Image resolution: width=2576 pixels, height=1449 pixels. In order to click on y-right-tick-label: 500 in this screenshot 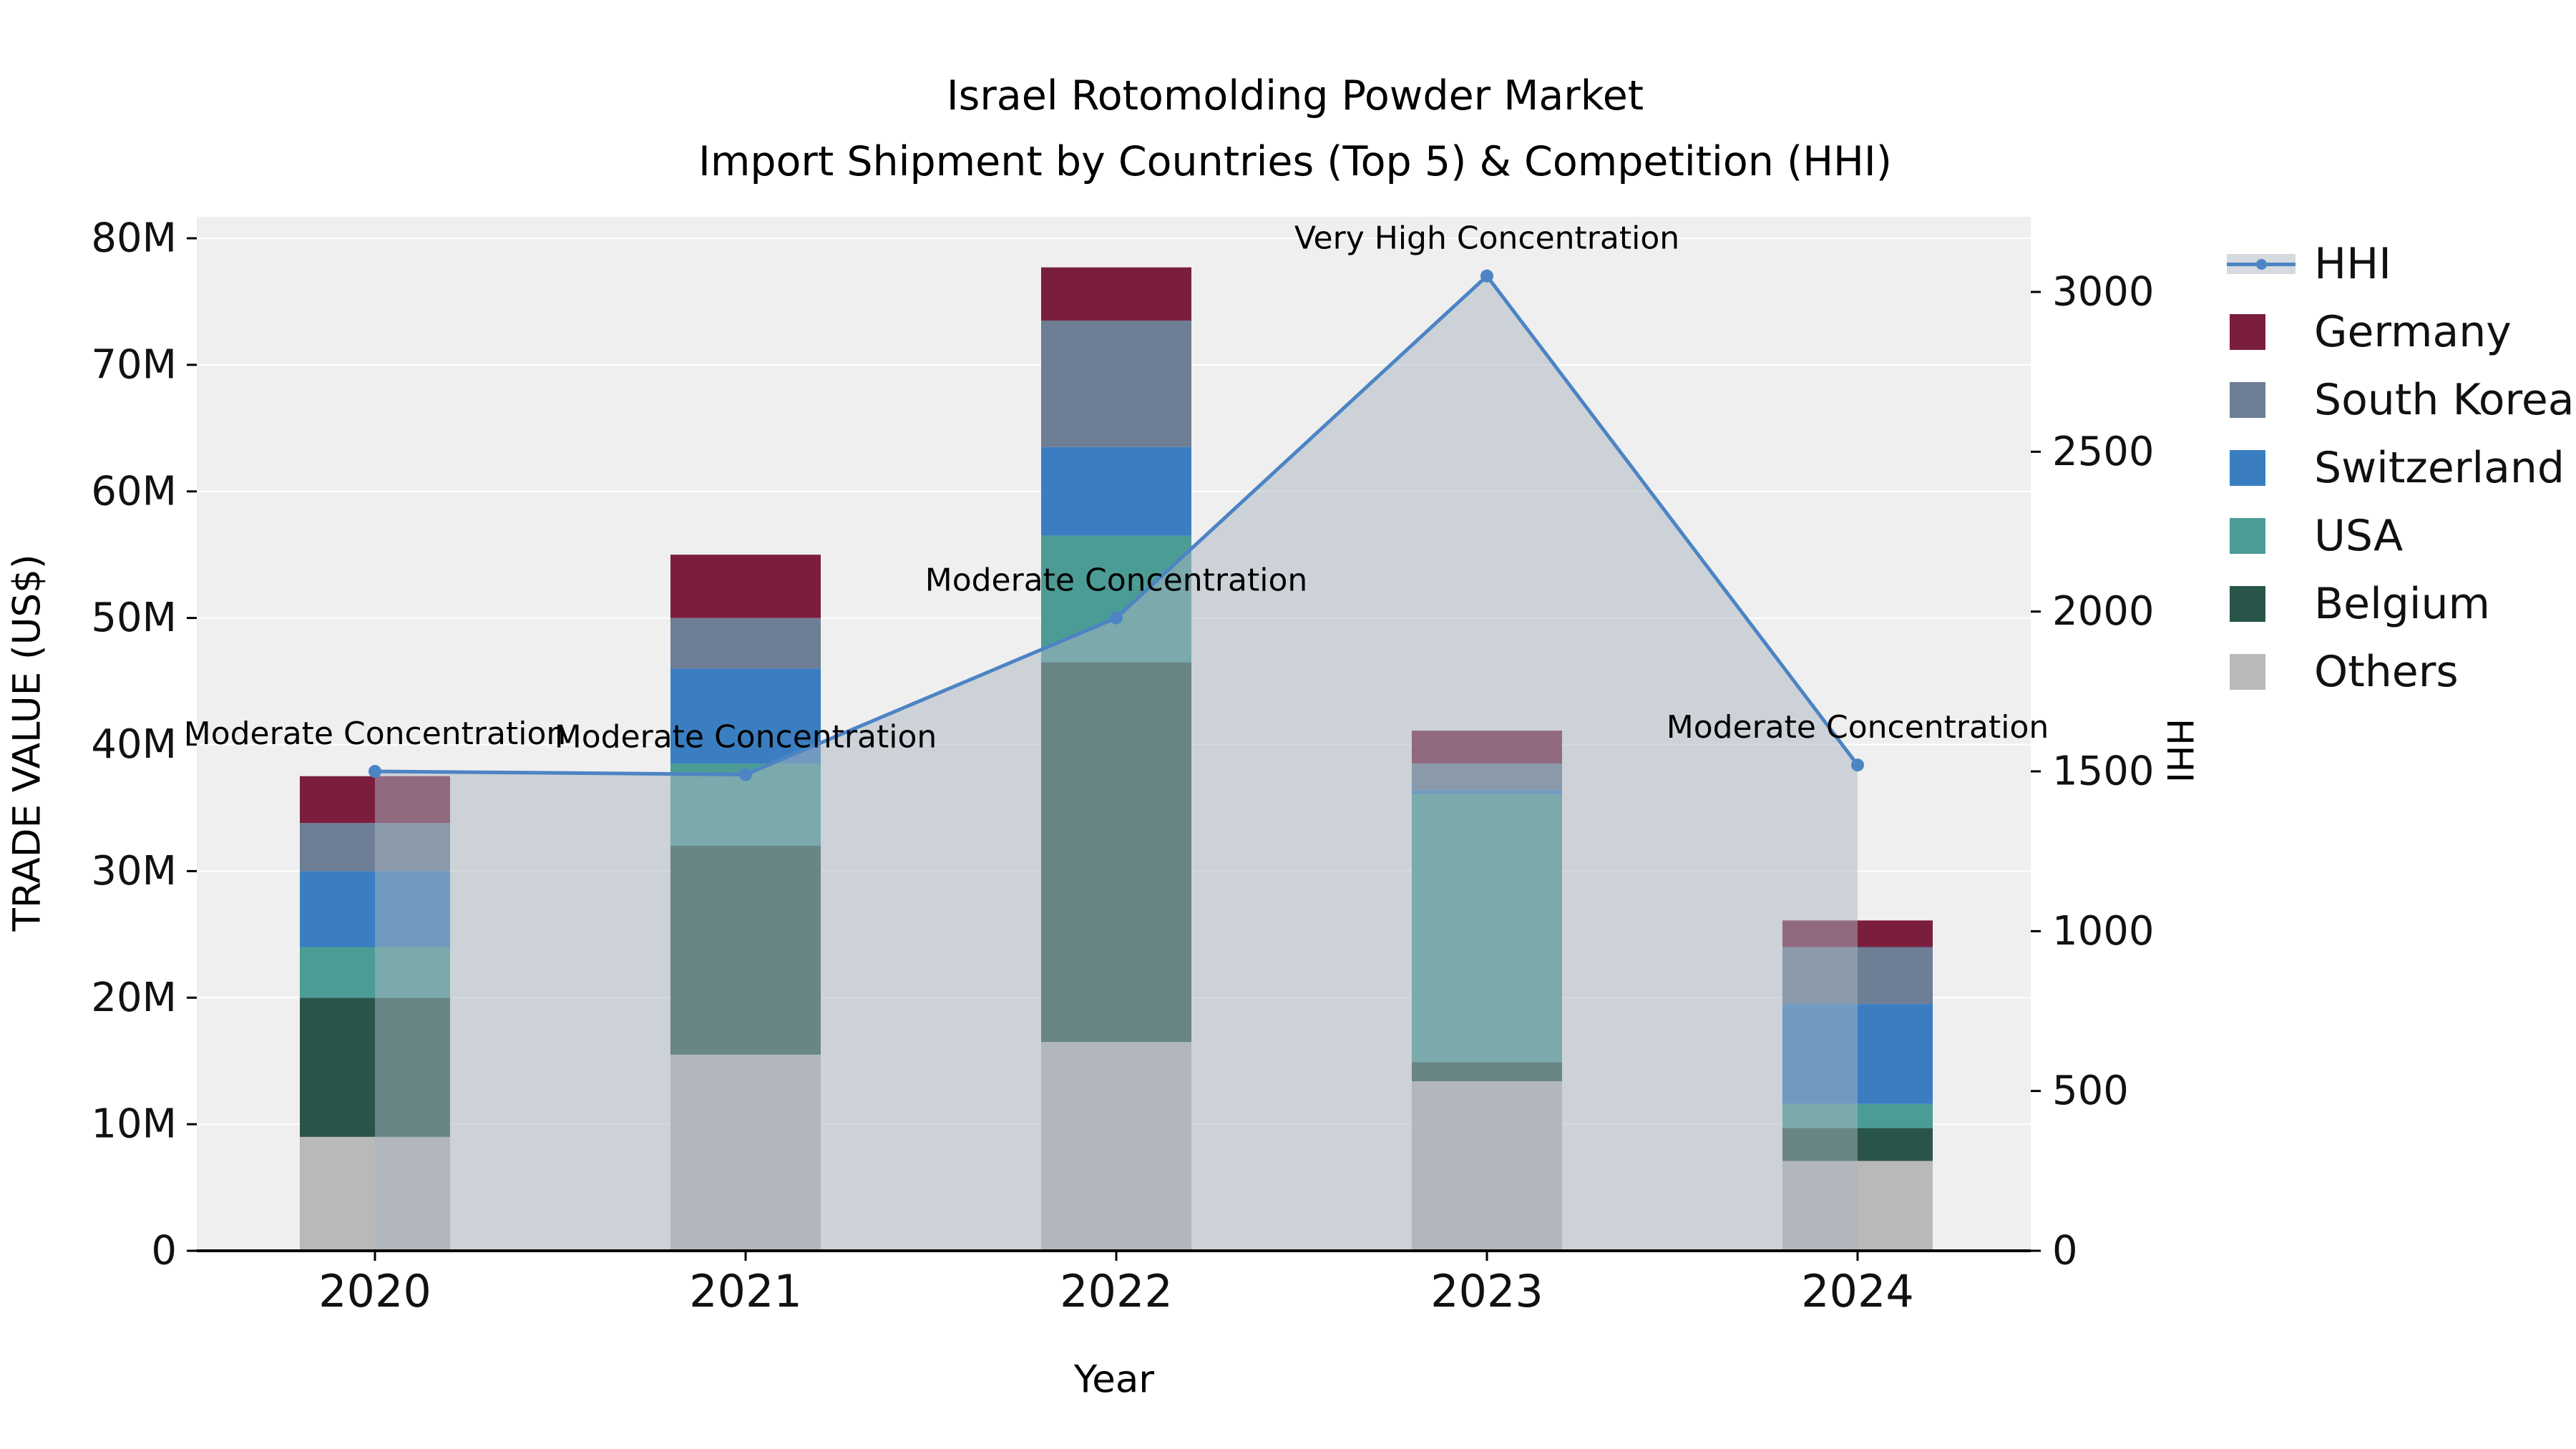, I will do `click(2090, 1091)`.